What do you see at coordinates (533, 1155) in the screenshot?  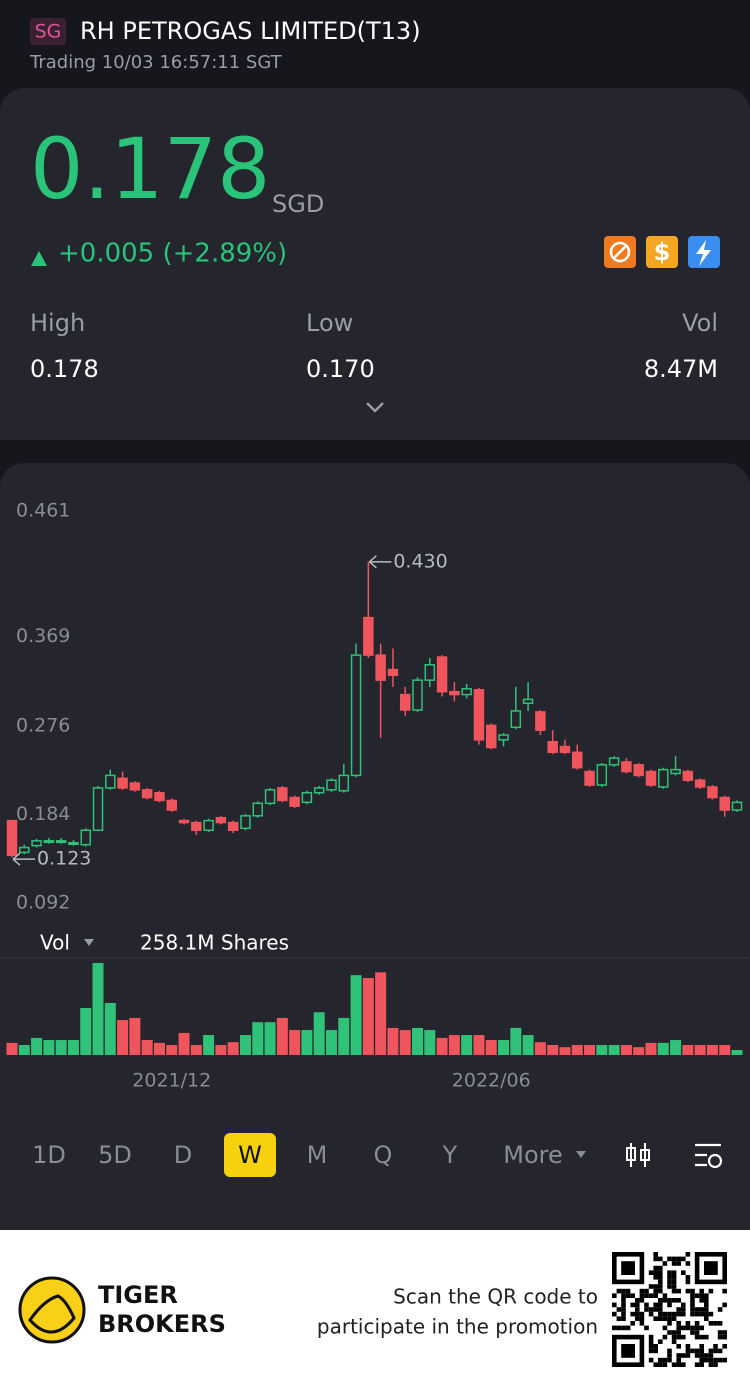 I see `tab: More` at bounding box center [533, 1155].